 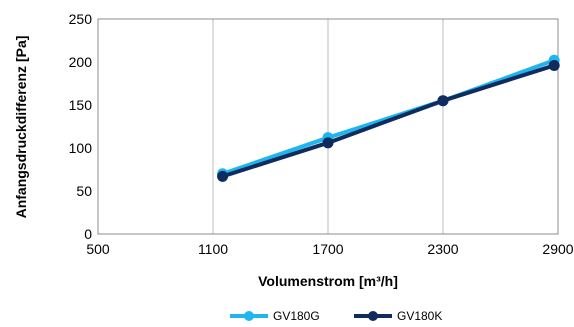 I want to click on legend: GV180G GV180K, so click(x=336, y=316).